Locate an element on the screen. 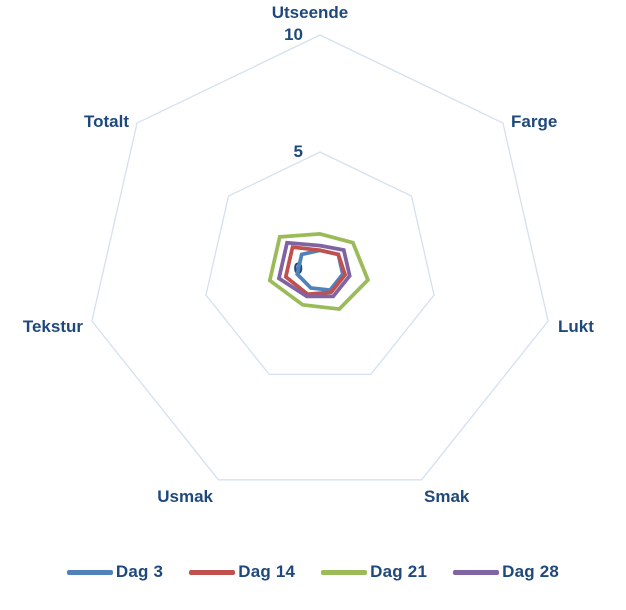 This screenshot has height=610, width=626. legend-item-dag-28: Dag 28 is located at coordinates (506, 572).